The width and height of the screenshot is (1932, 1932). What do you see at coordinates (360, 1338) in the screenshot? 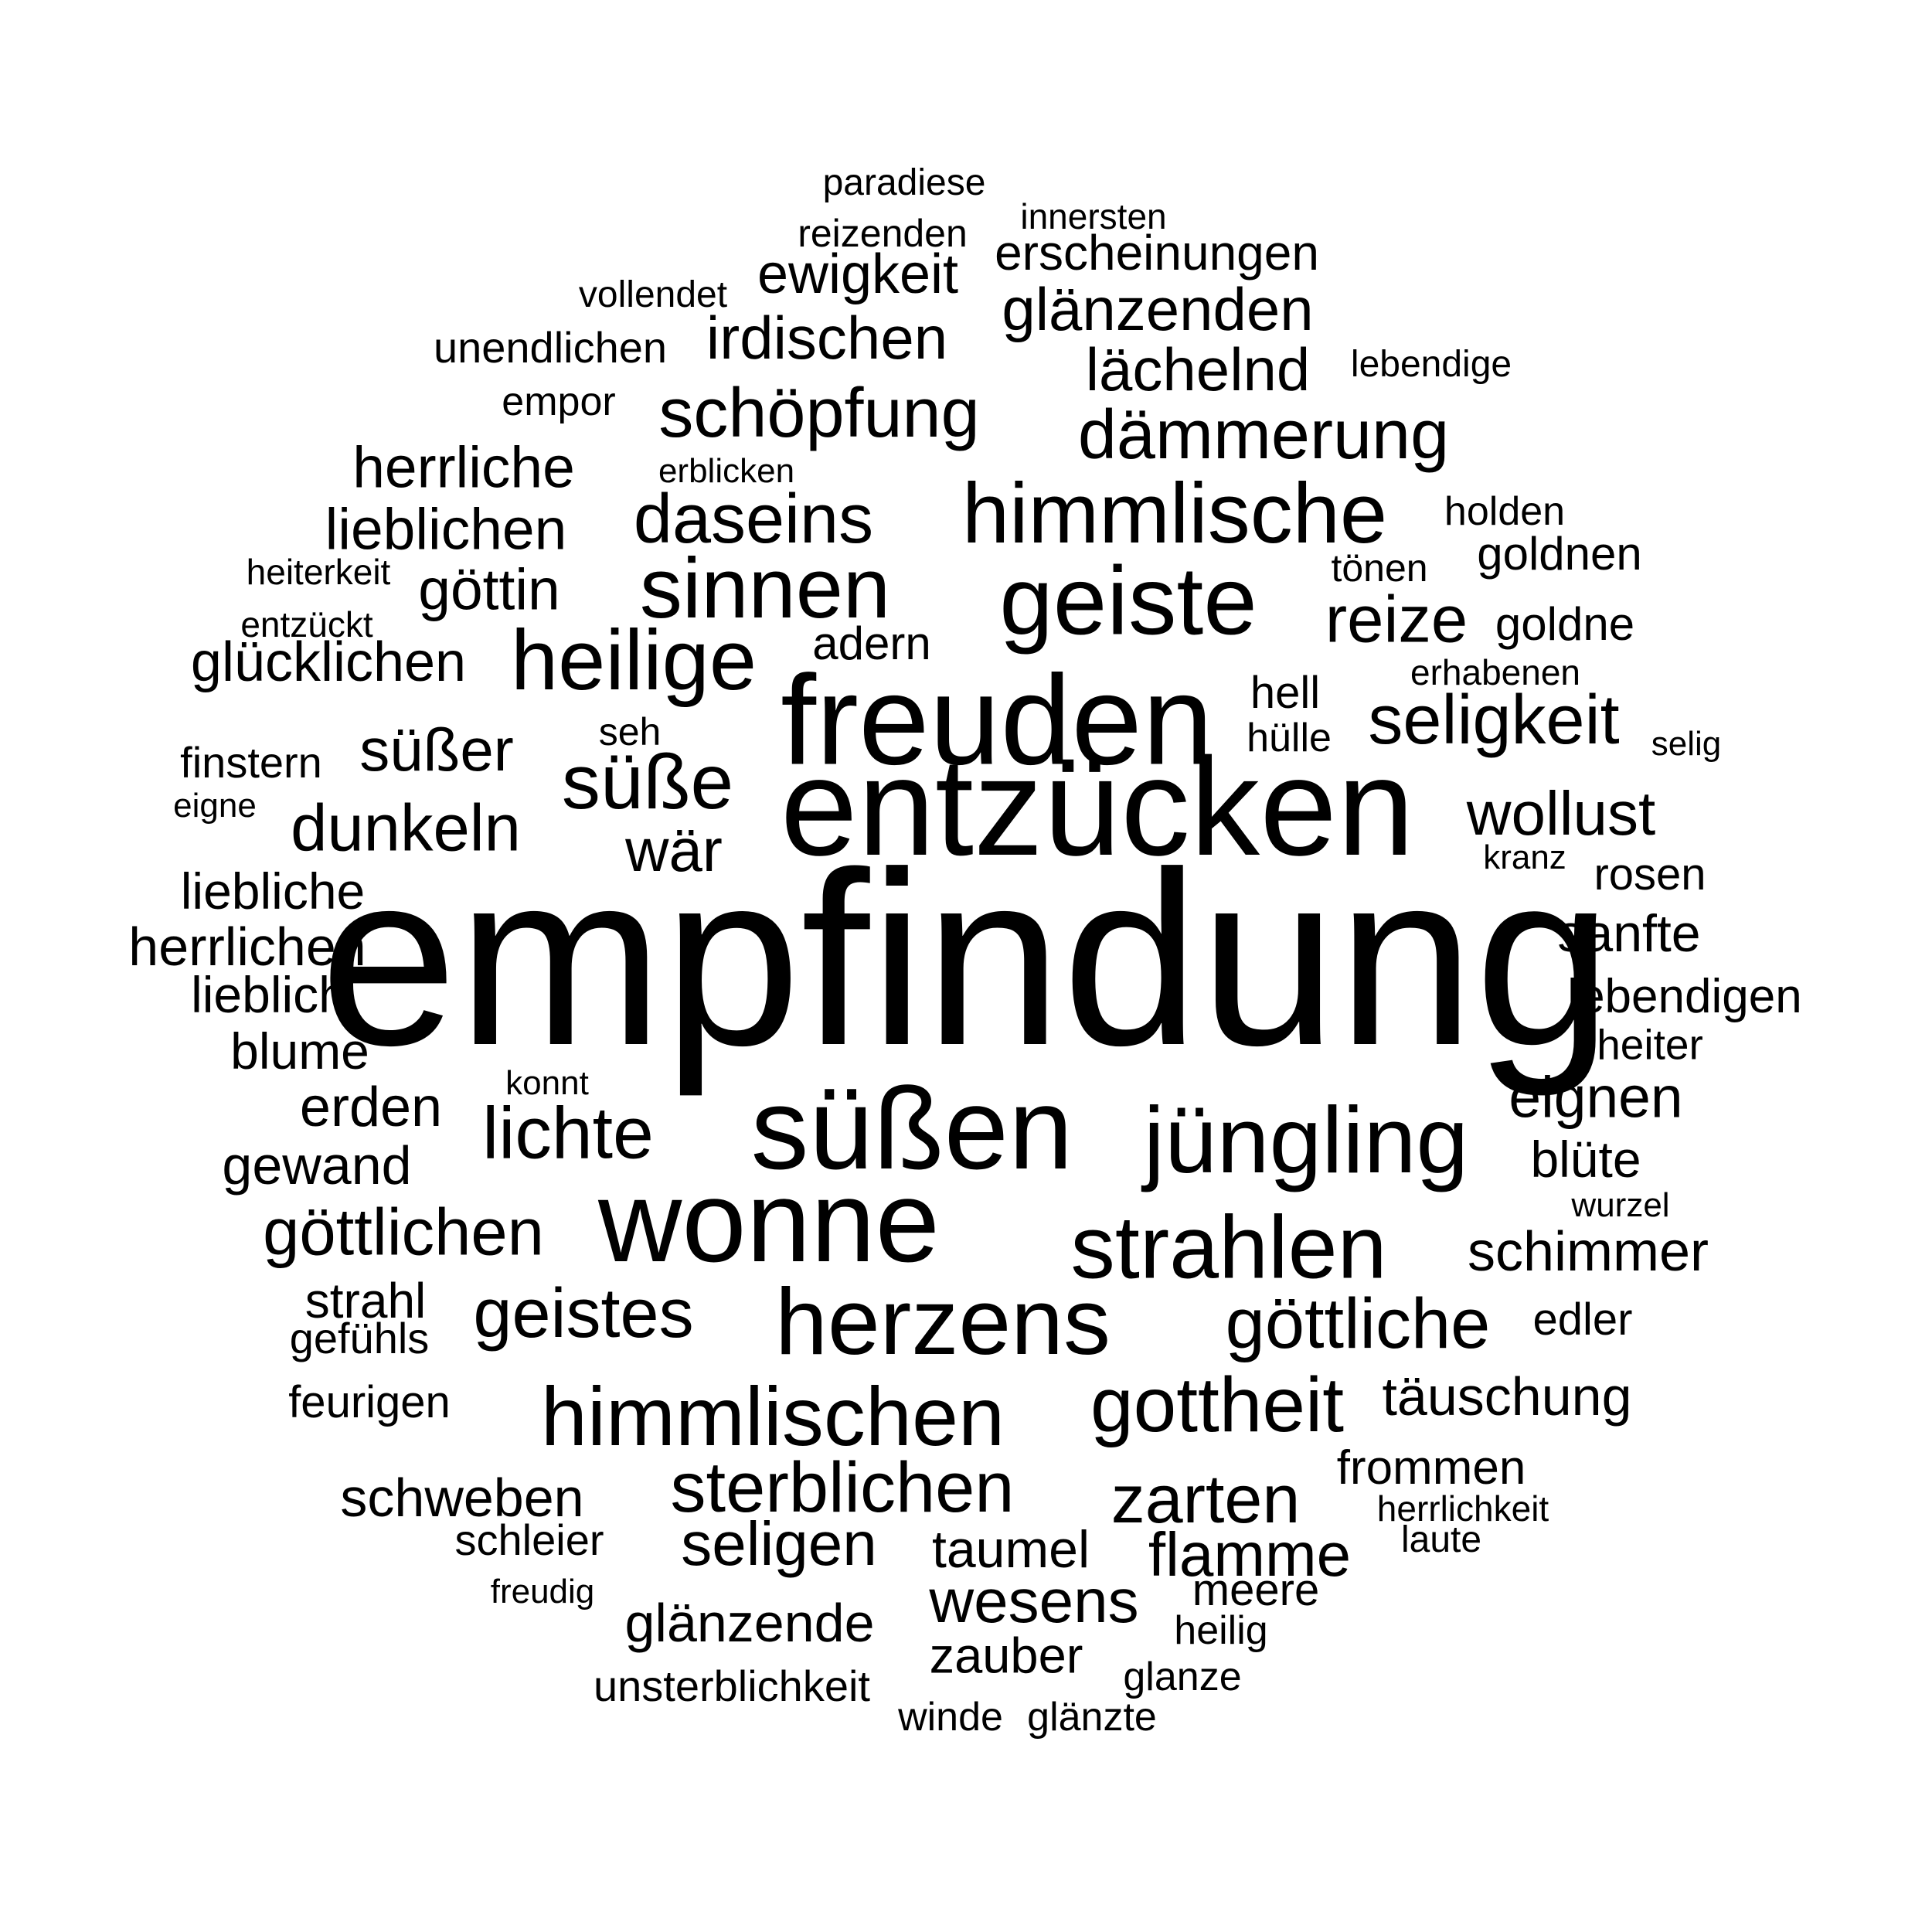
I see `word-gefuehls: gefühls` at bounding box center [360, 1338].